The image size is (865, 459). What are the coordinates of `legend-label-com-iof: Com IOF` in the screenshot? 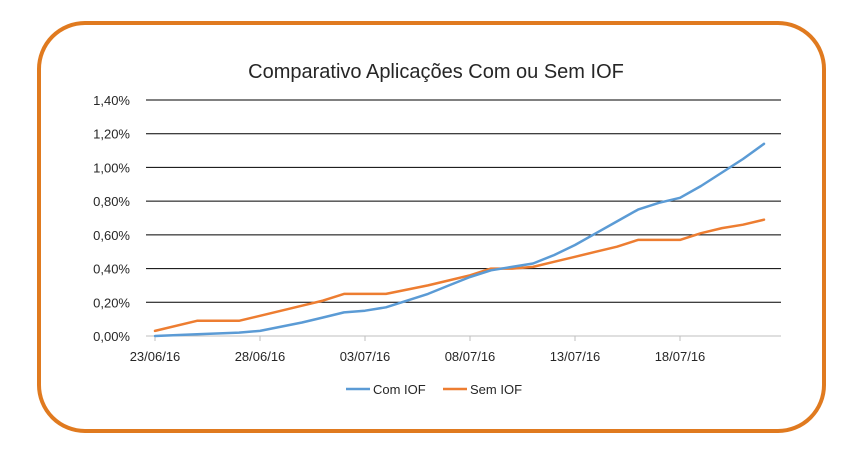 It's located at (399, 389).